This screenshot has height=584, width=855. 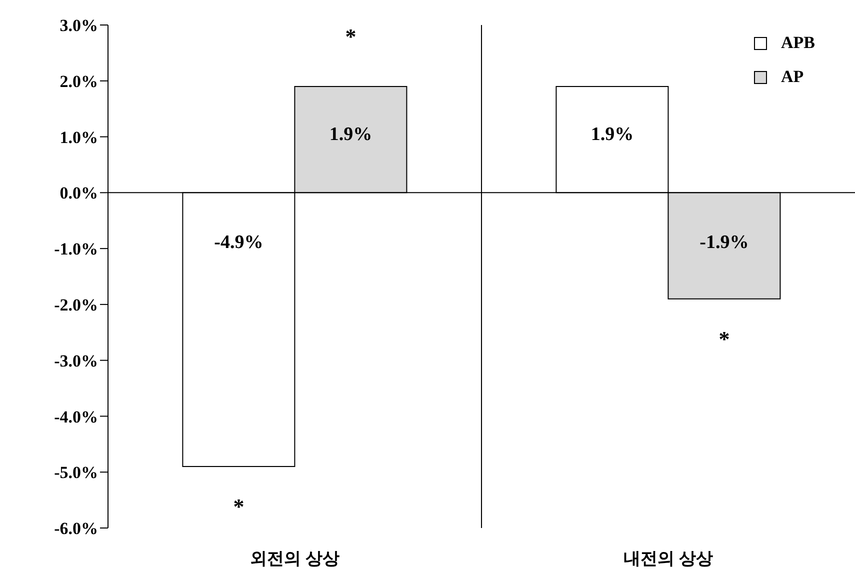 I want to click on data-label: -4.9%, so click(x=239, y=243).